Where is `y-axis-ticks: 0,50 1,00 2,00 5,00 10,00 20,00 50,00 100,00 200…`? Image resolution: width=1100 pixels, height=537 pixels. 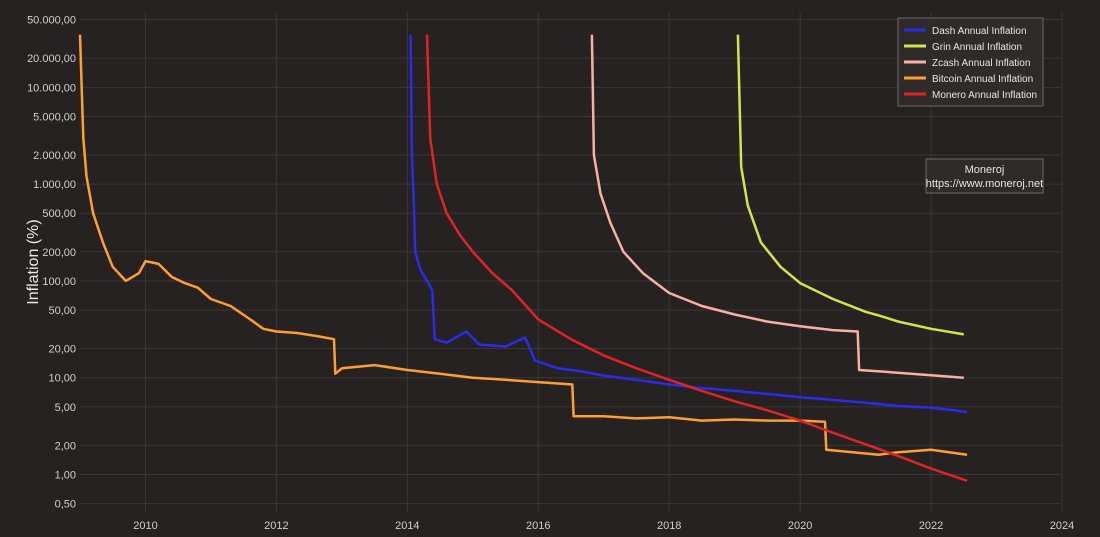
y-axis-ticks: 0,50 1,00 2,00 5,00 10,00 20,00 50,00 100,00 200… is located at coordinates (51, 263).